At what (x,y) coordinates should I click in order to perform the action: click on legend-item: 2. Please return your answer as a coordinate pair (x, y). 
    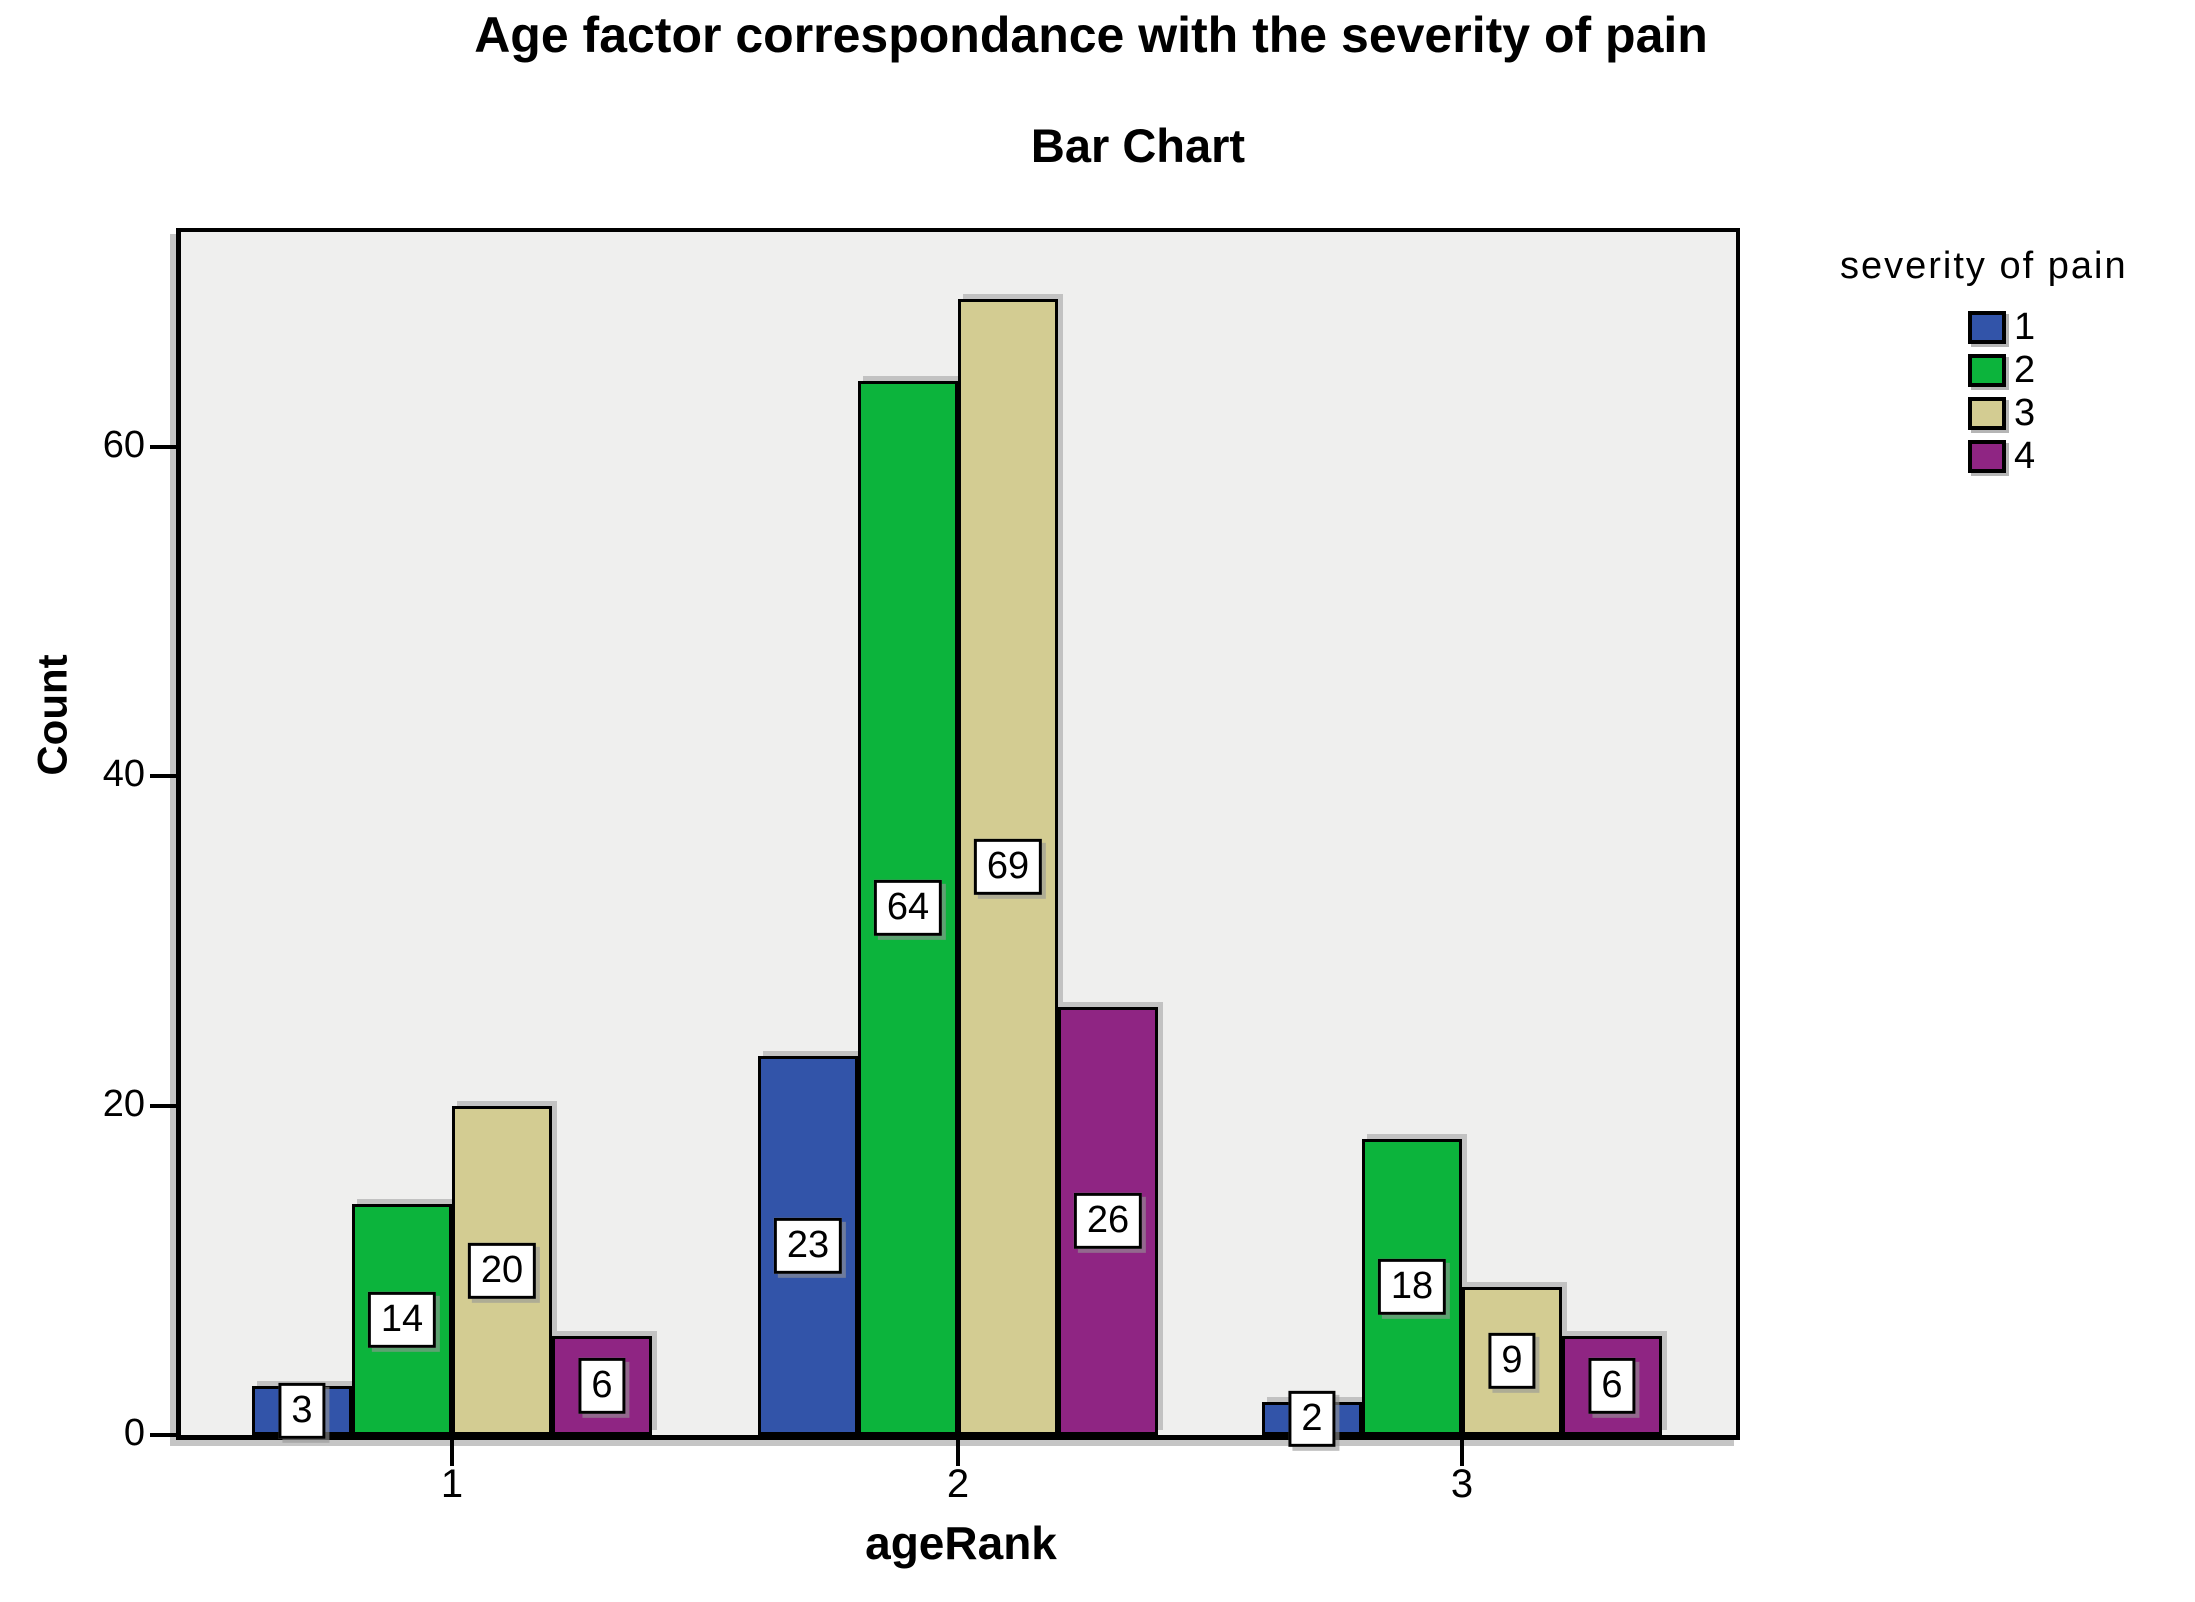
    Looking at the image, I should click on (2048, 370).